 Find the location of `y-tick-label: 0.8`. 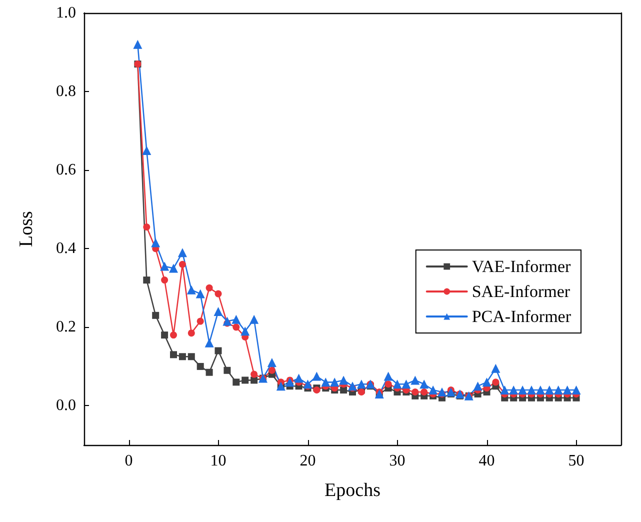

y-tick-label: 0.8 is located at coordinates (66, 91).